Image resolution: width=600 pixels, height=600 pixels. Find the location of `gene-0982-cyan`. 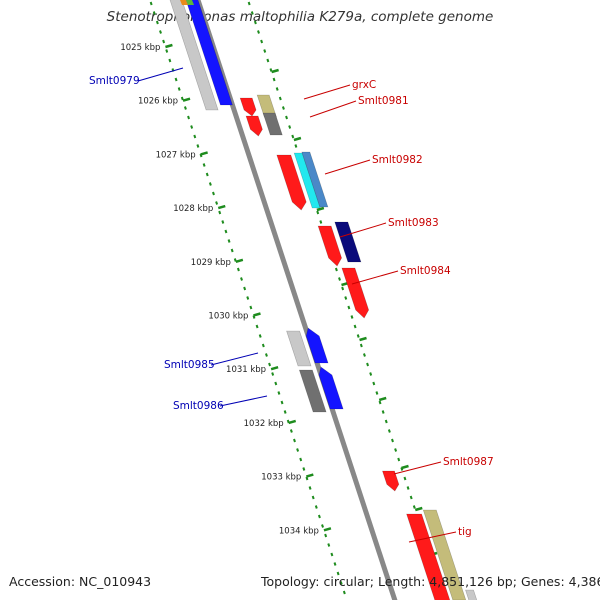

gene-0982-cyan is located at coordinates (307, 180).